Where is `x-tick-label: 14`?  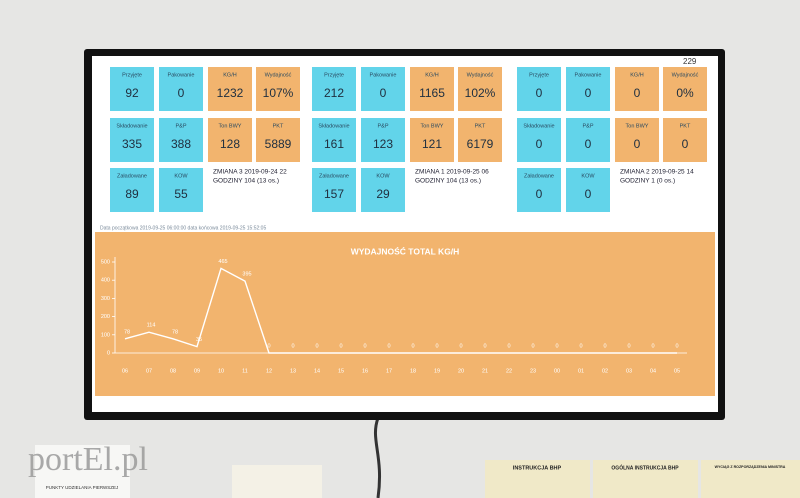
x-tick-label: 14 is located at coordinates (317, 371).